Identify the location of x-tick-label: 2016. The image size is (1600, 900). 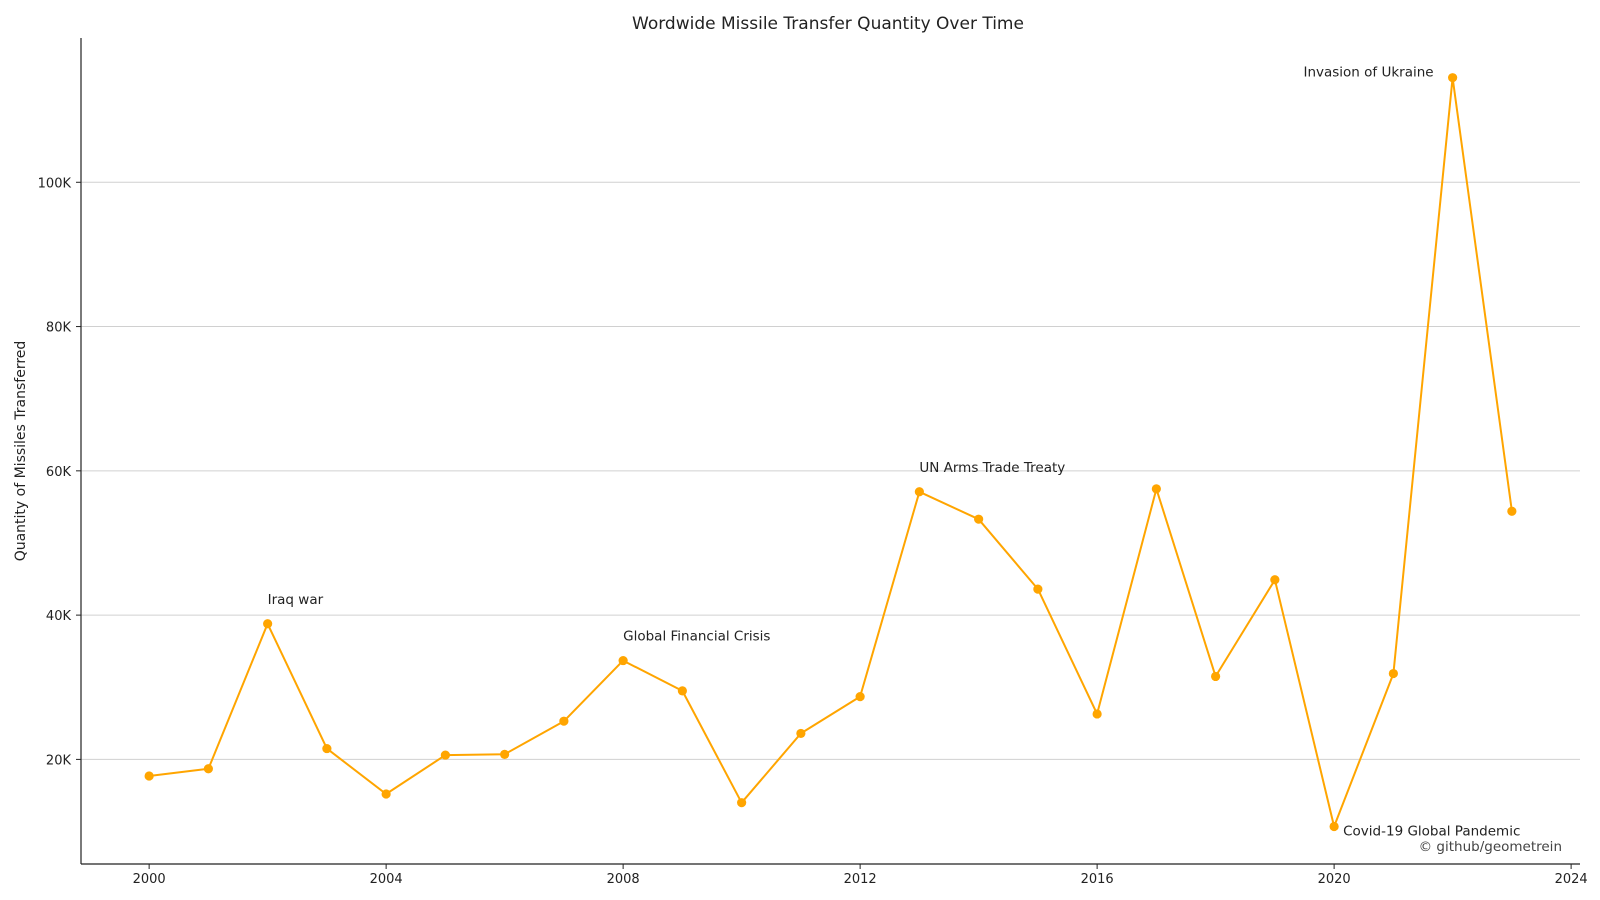
(1097, 879).